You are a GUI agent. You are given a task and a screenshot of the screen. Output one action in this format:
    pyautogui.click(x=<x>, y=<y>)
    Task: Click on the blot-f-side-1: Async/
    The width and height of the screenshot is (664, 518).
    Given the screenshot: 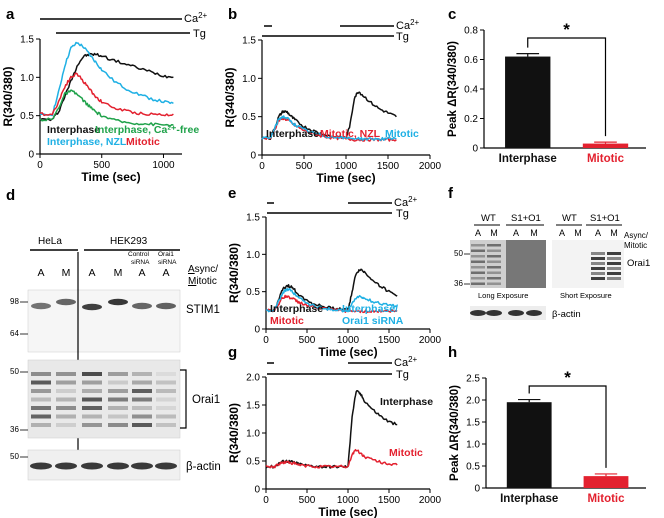 What is the action you would take?
    pyautogui.click(x=636, y=235)
    